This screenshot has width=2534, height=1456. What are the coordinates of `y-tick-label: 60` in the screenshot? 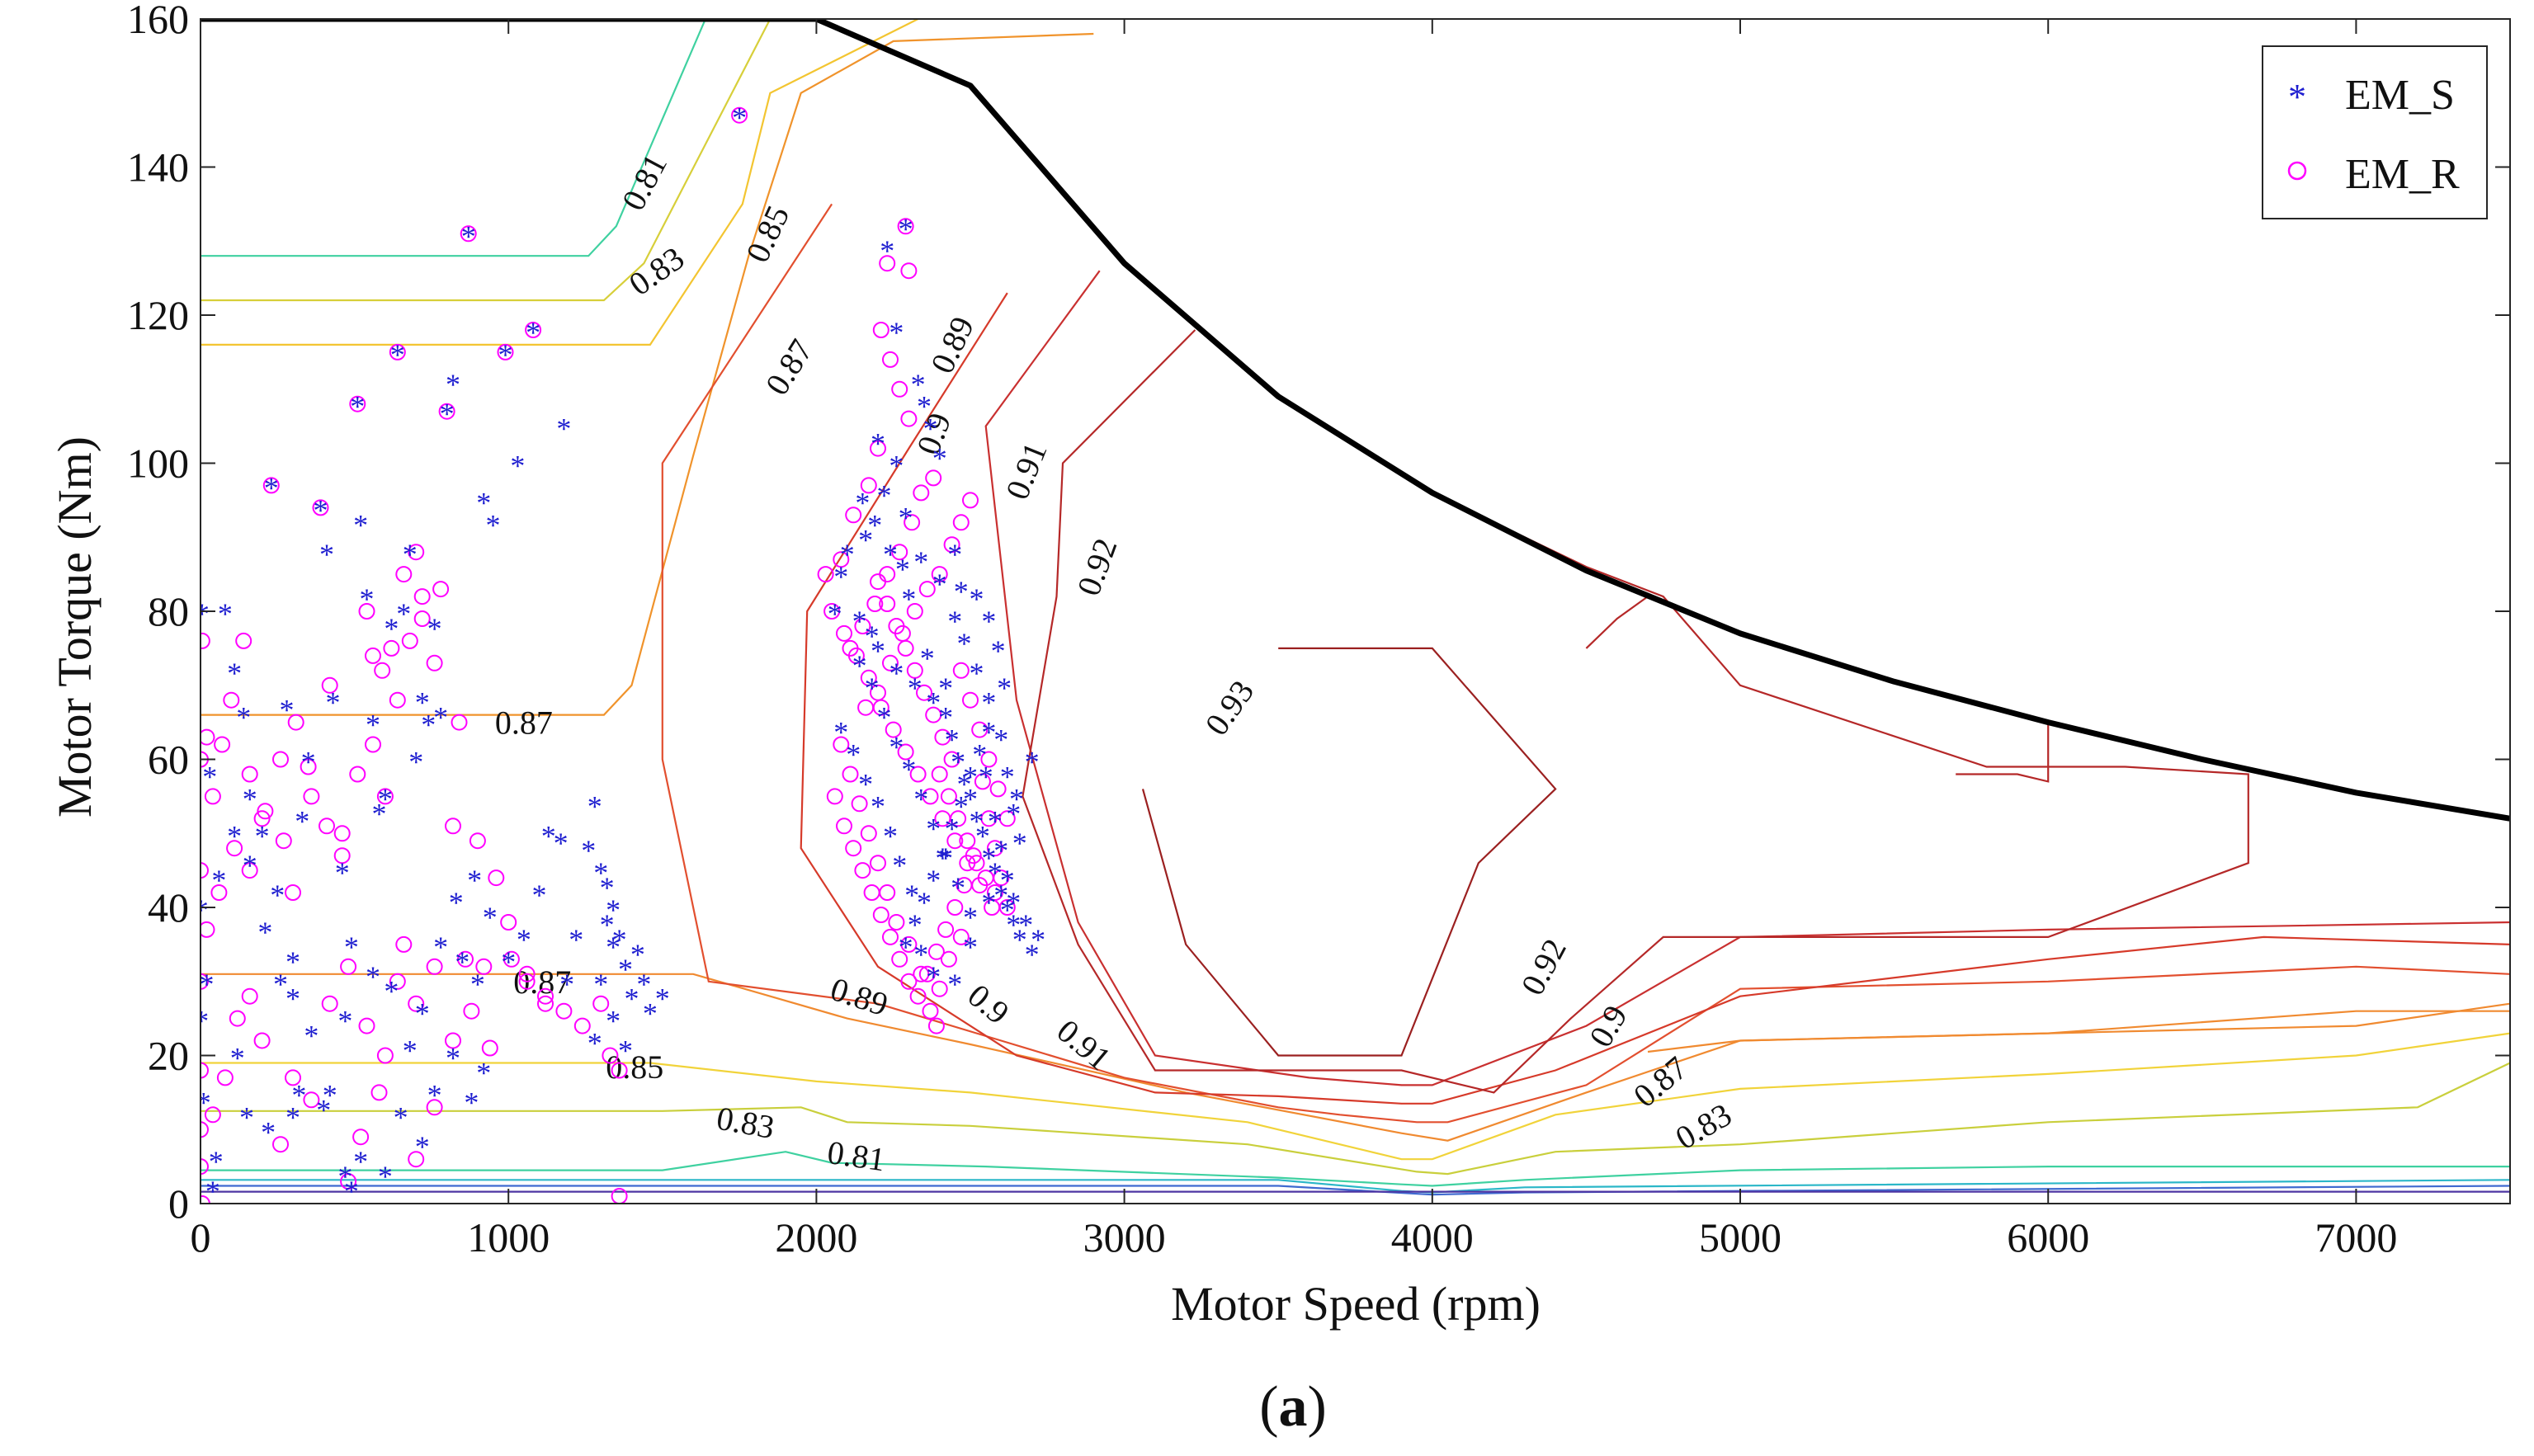 It's located at (168, 760).